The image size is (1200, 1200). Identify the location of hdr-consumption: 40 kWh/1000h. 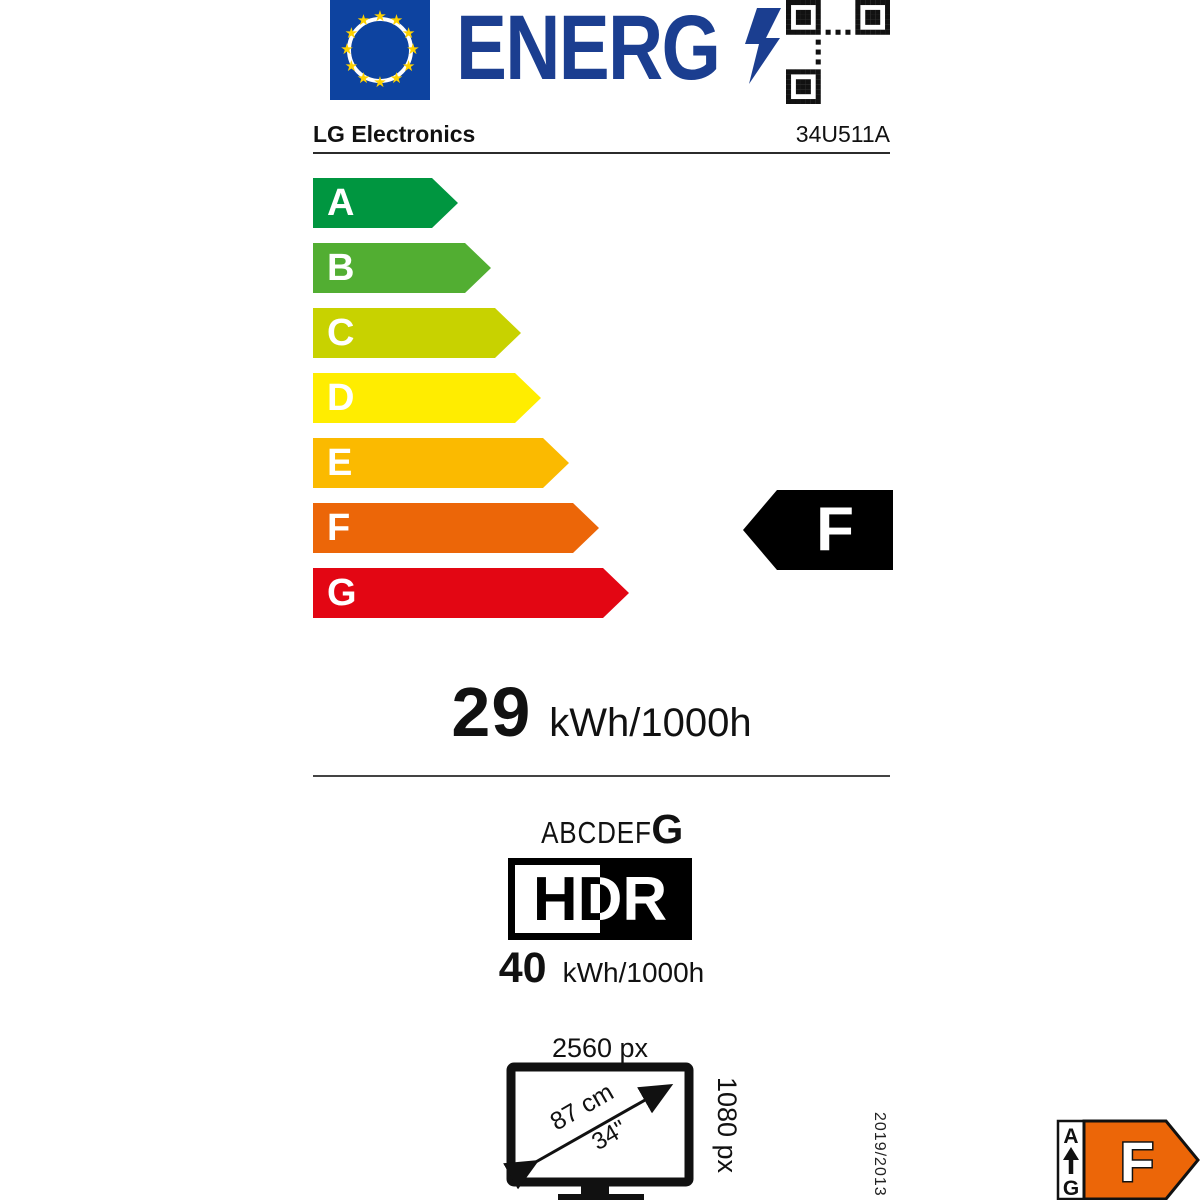
(601, 968).